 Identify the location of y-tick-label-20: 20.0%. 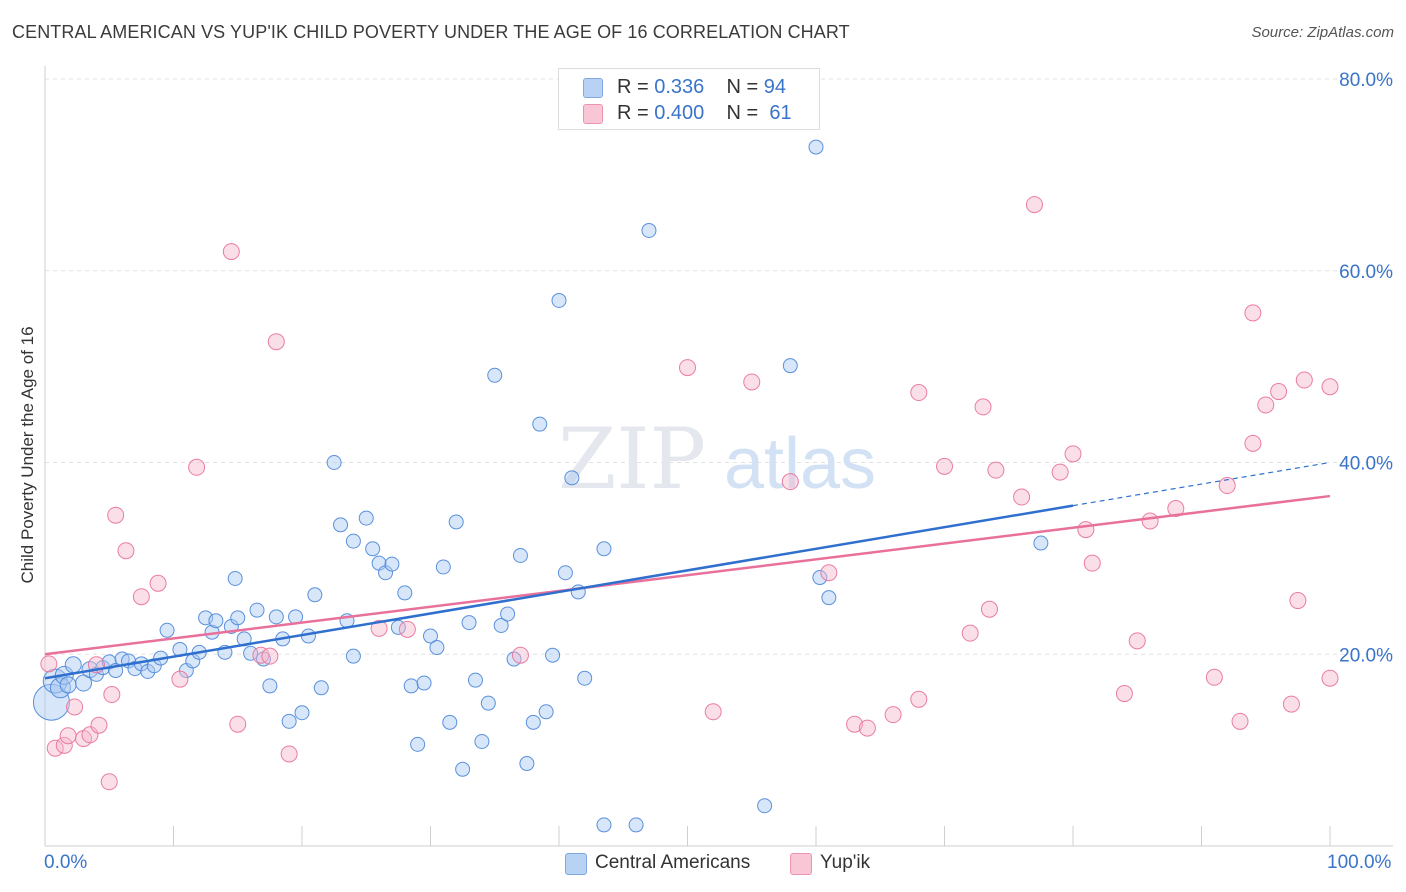
(1366, 655).